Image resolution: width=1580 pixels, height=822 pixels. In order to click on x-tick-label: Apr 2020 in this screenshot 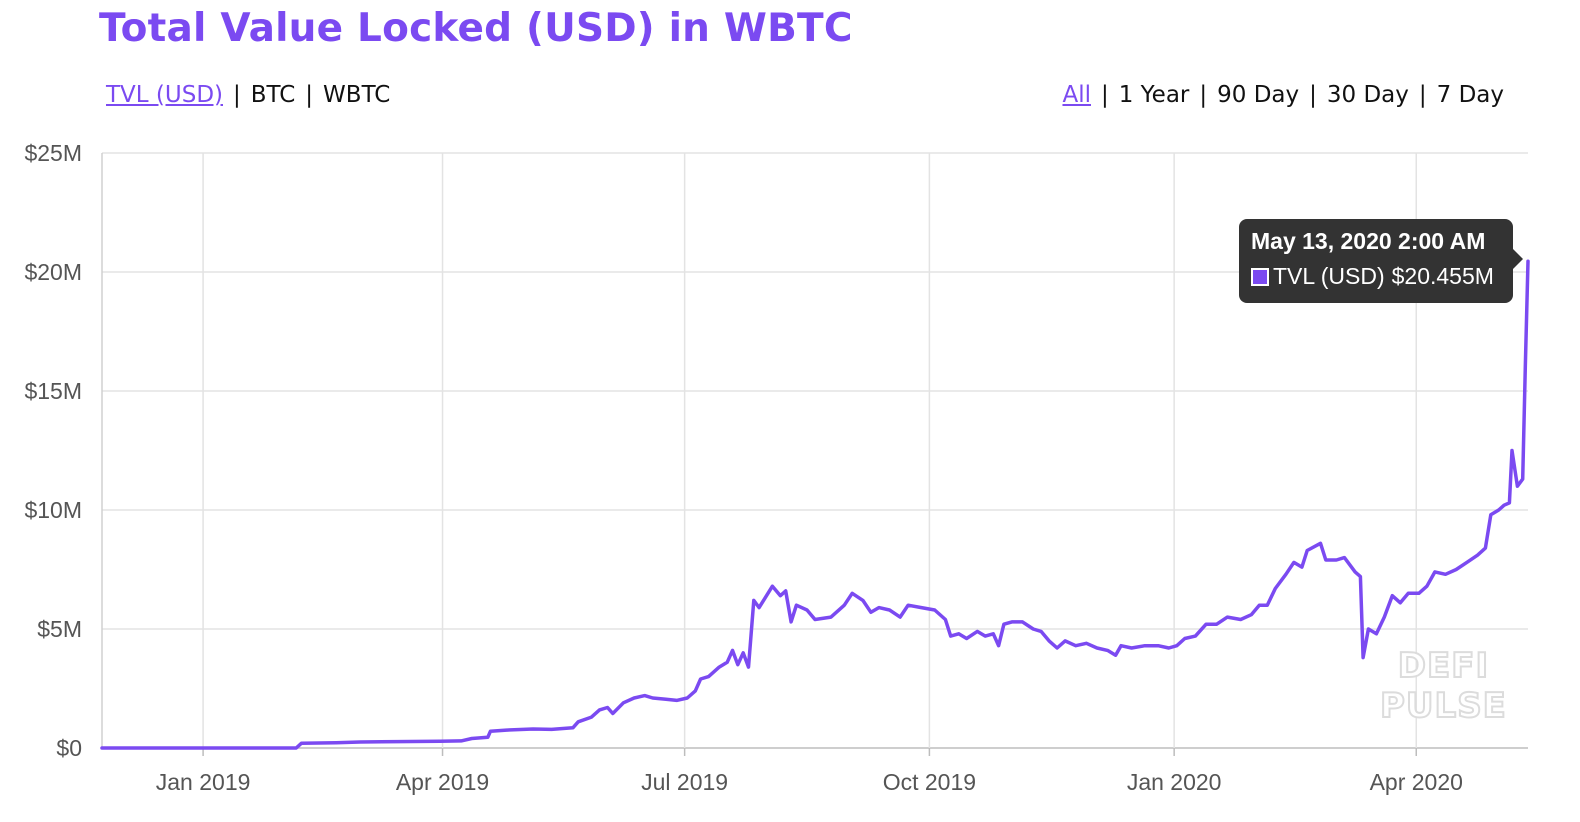, I will do `click(1416, 782)`.